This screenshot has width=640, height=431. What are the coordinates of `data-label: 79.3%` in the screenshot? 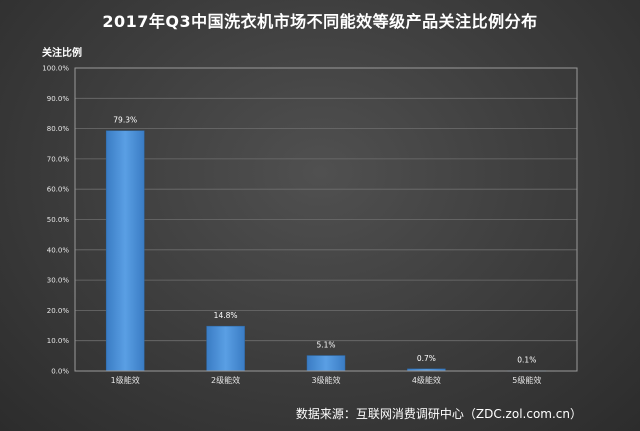 It's located at (125, 120).